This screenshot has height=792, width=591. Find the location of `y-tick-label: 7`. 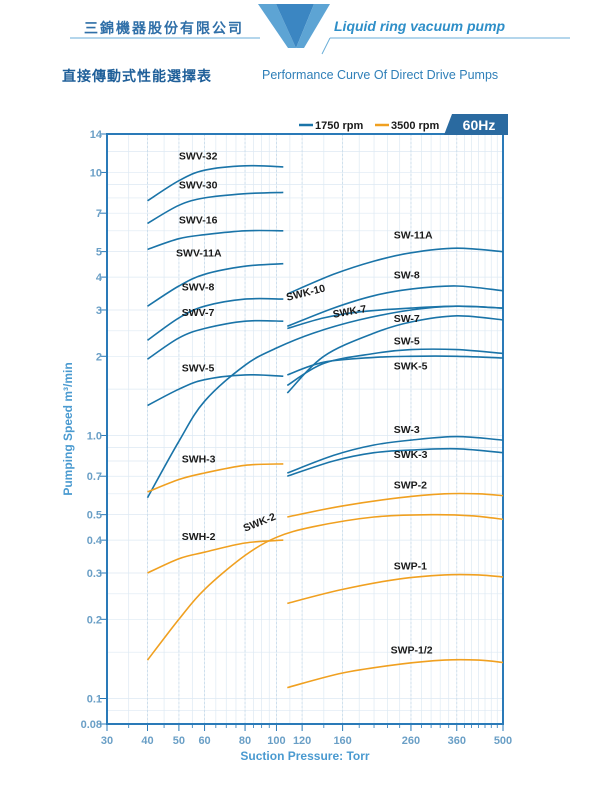

y-tick-label: 7 is located at coordinates (99, 214).